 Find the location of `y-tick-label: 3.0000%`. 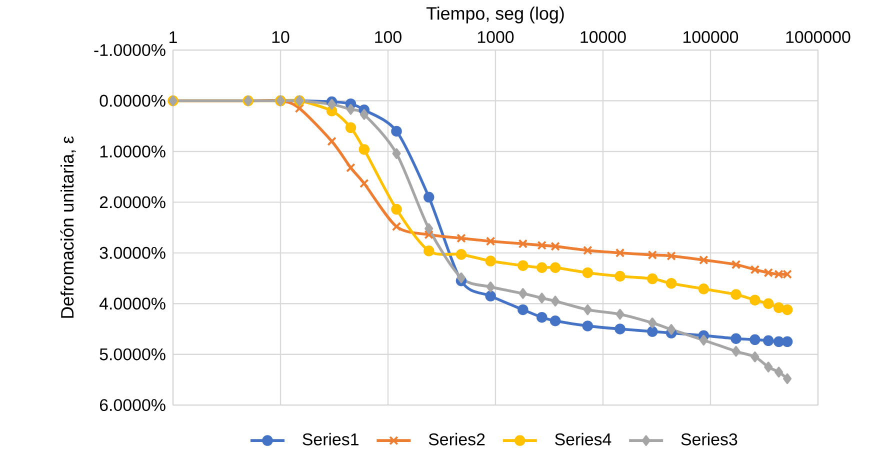

y-tick-label: 3.0000% is located at coordinates (133, 252).